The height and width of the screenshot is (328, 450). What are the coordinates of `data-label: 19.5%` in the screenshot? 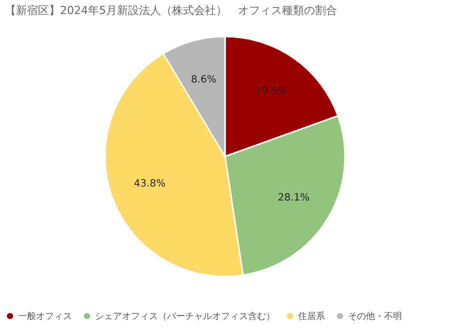 It's located at (271, 92).